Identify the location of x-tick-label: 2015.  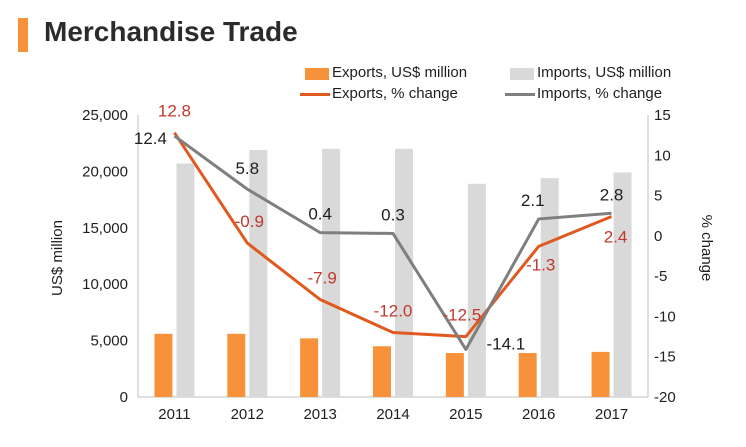
(465, 414).